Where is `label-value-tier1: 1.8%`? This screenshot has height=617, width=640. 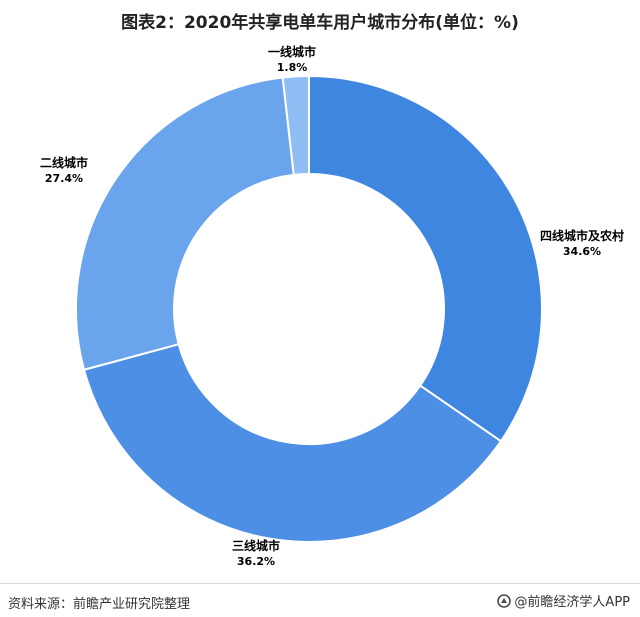
label-value-tier1: 1.8% is located at coordinates (292, 67).